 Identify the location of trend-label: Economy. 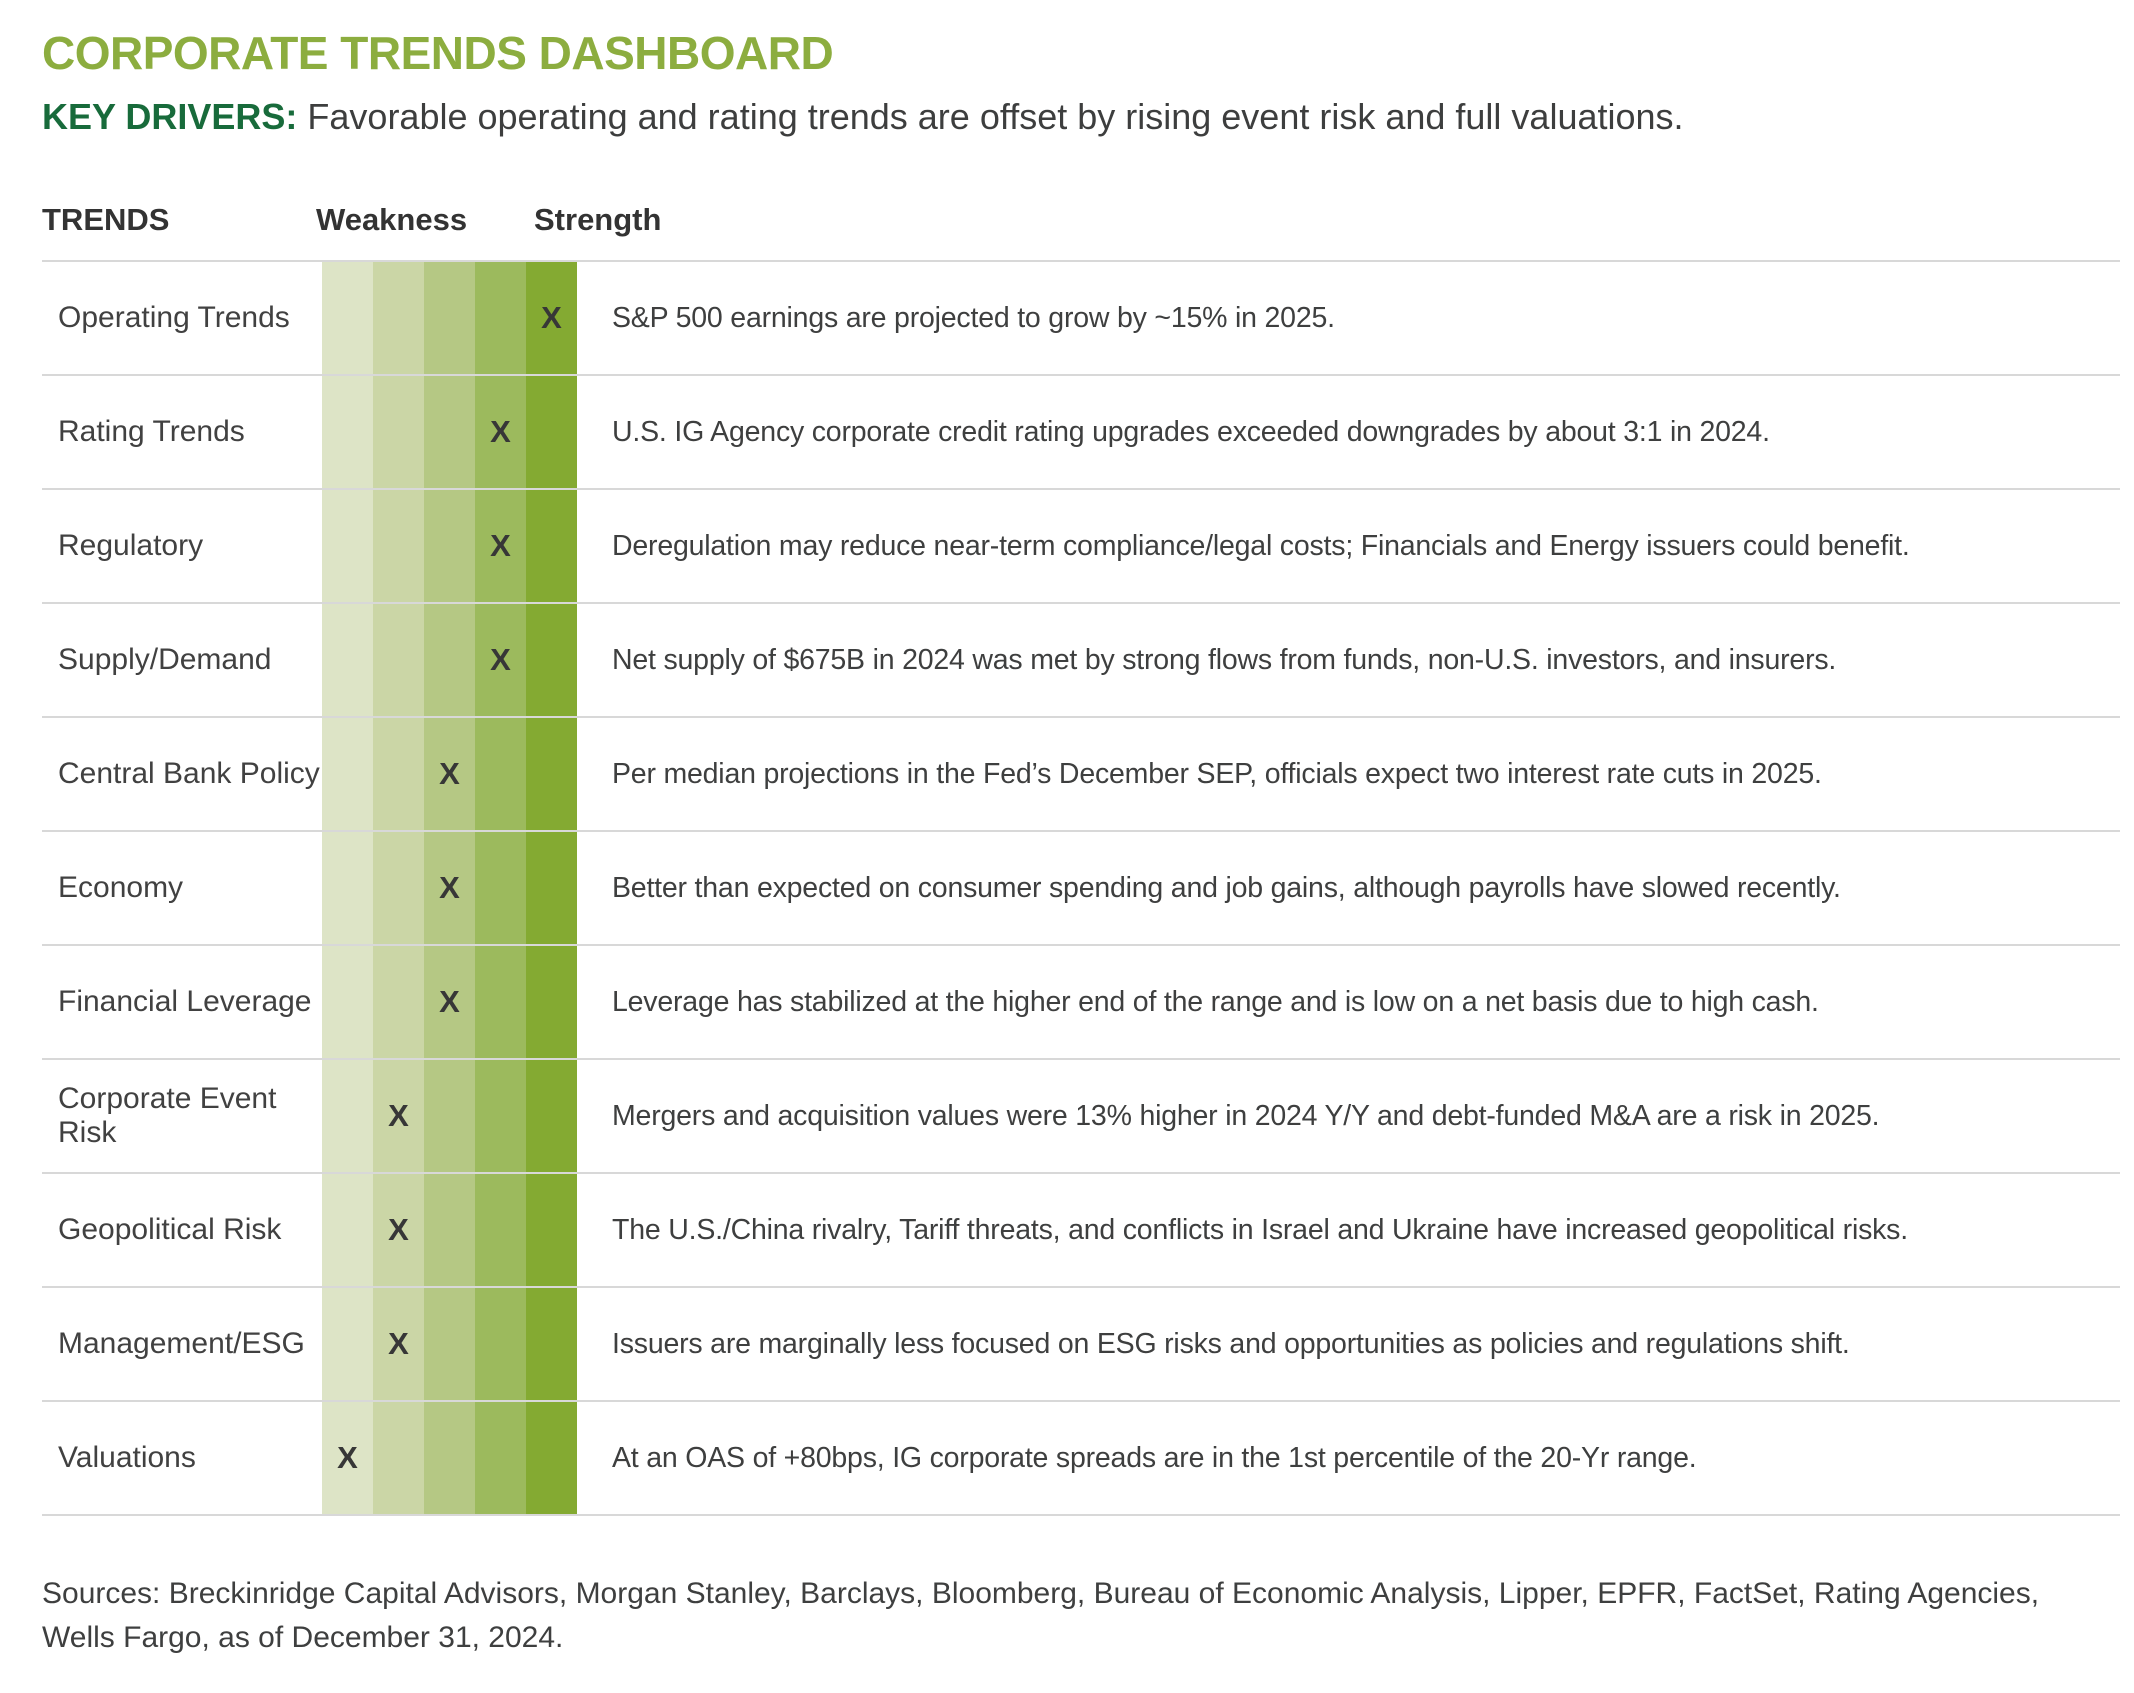
(121, 887).